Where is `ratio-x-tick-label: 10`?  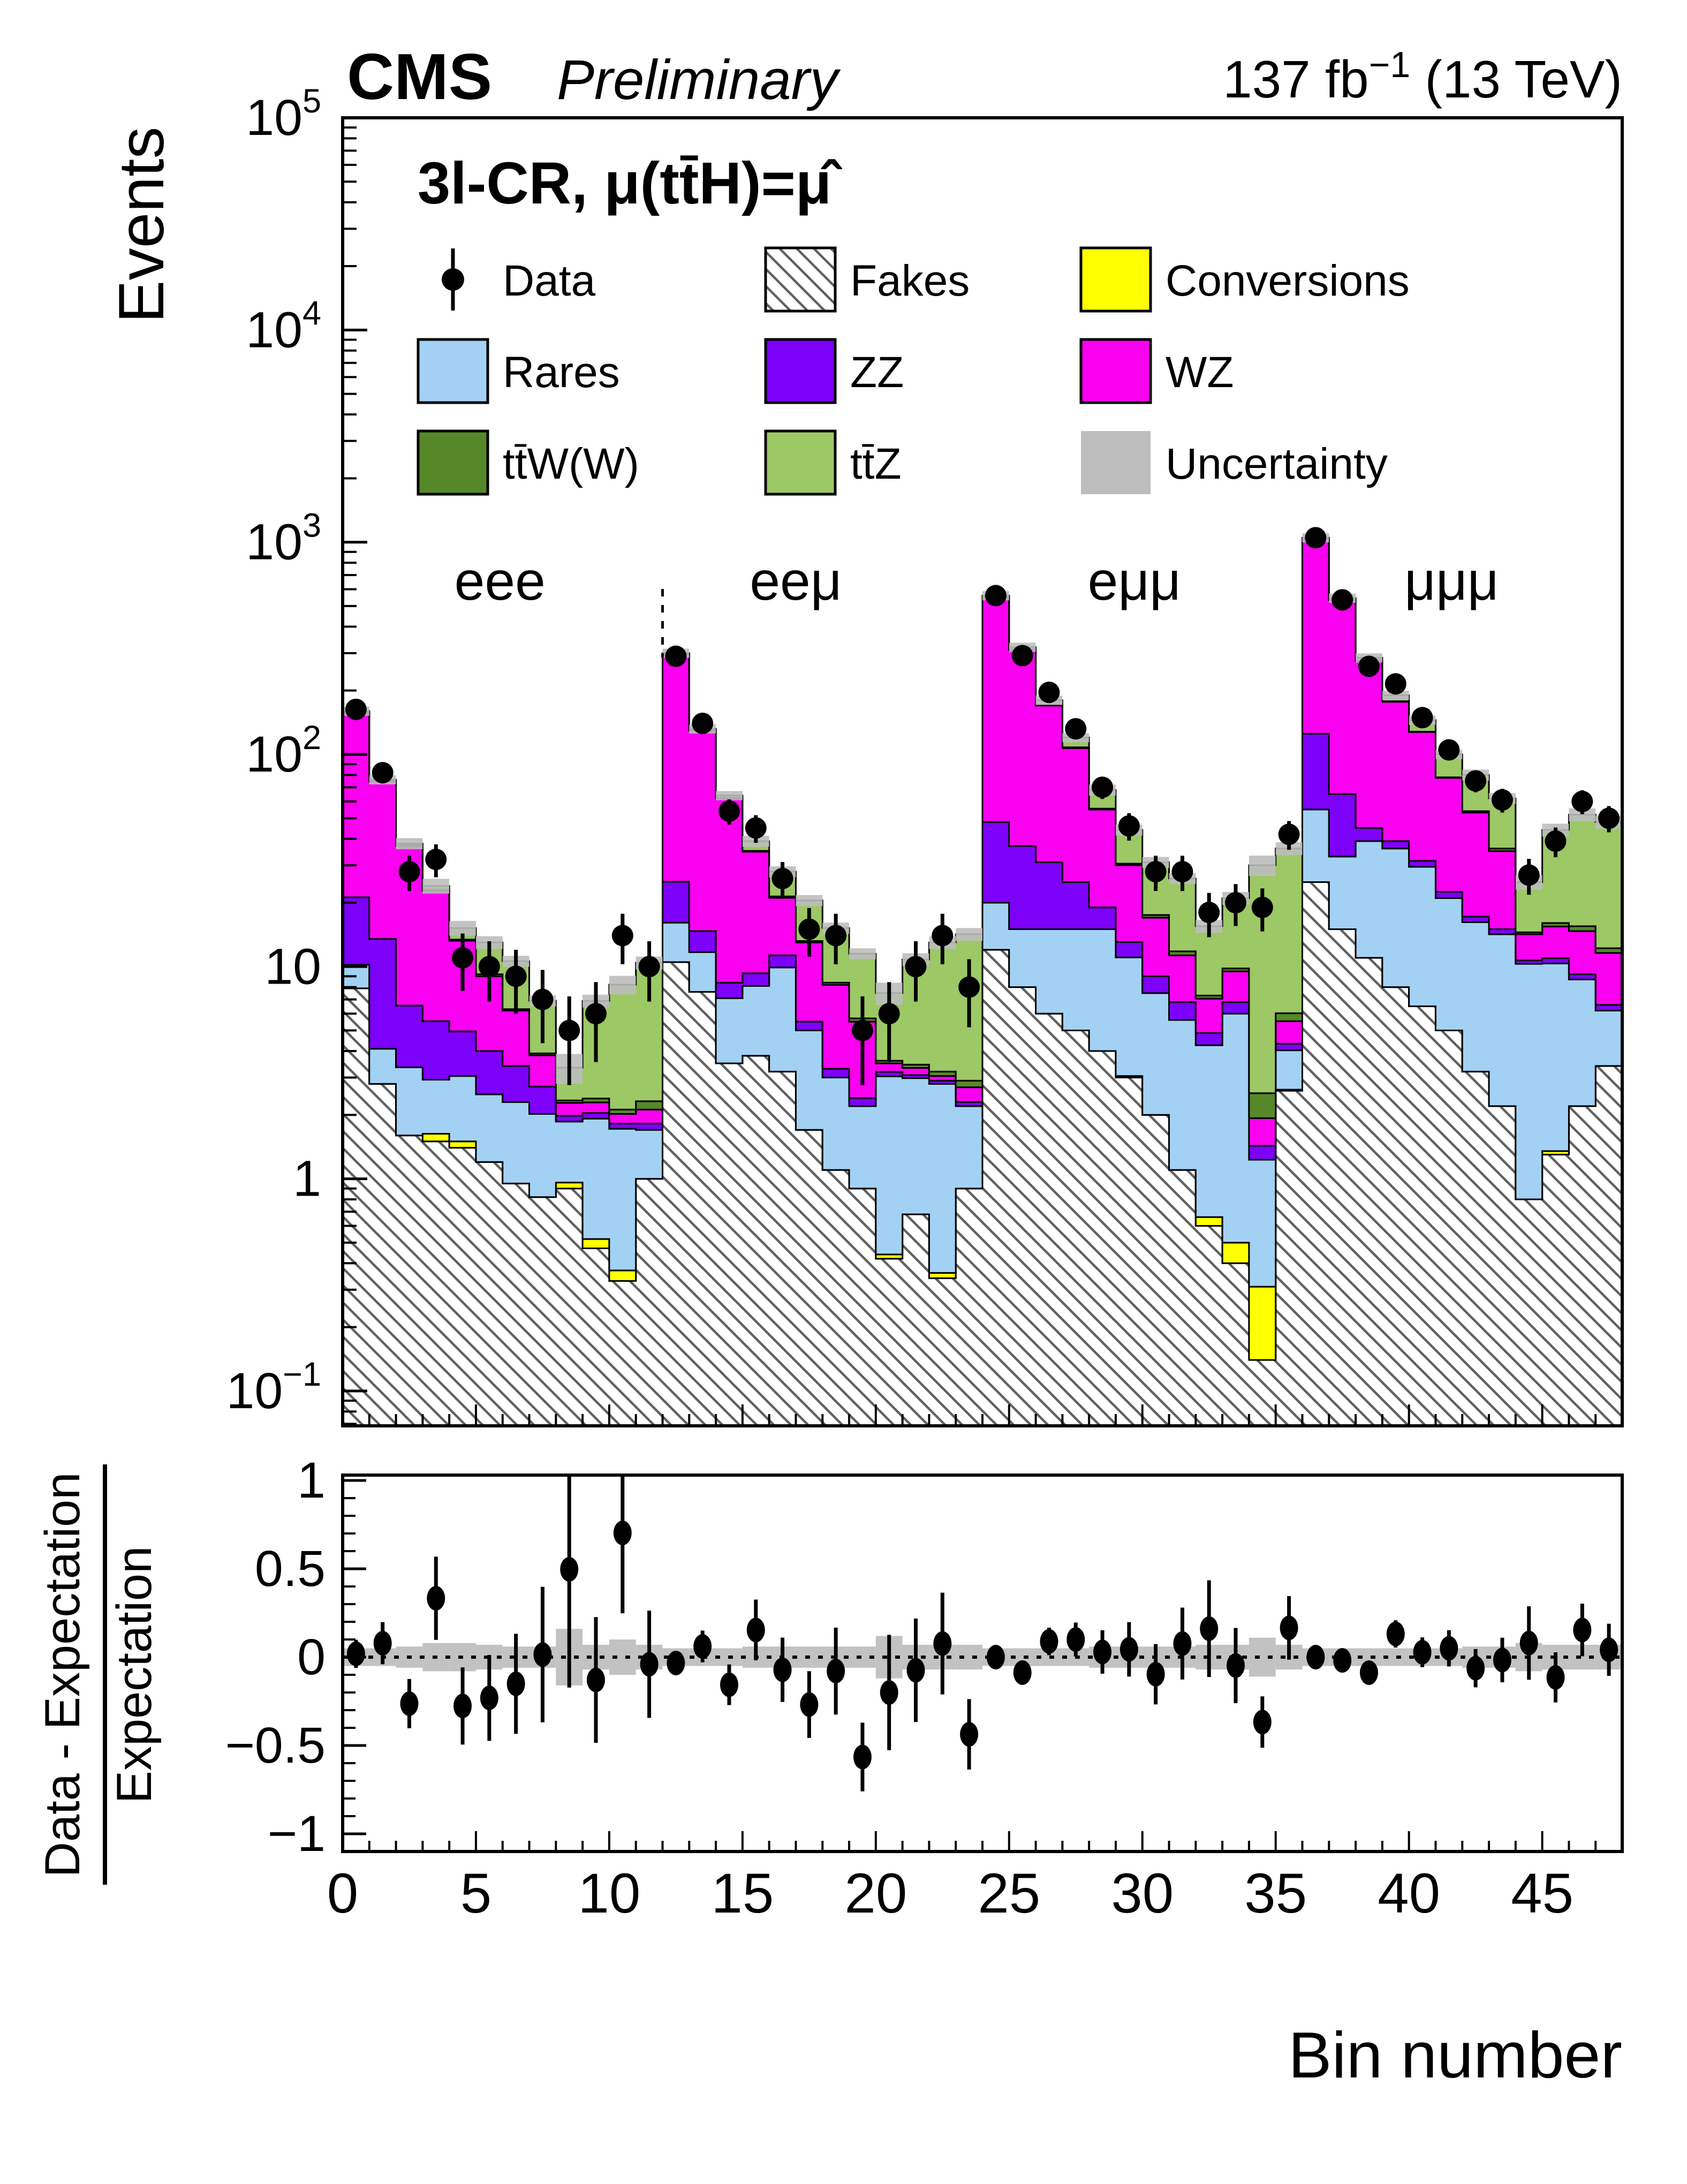
ratio-x-tick-label: 10 is located at coordinates (609, 1893).